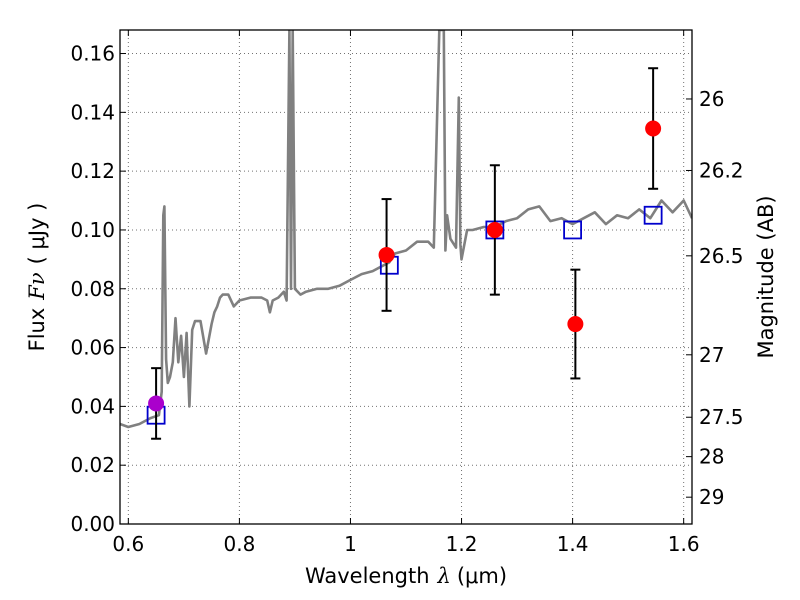  What do you see at coordinates (92, 348) in the screenshot?
I see `y-tick-label: 0.06` at bounding box center [92, 348].